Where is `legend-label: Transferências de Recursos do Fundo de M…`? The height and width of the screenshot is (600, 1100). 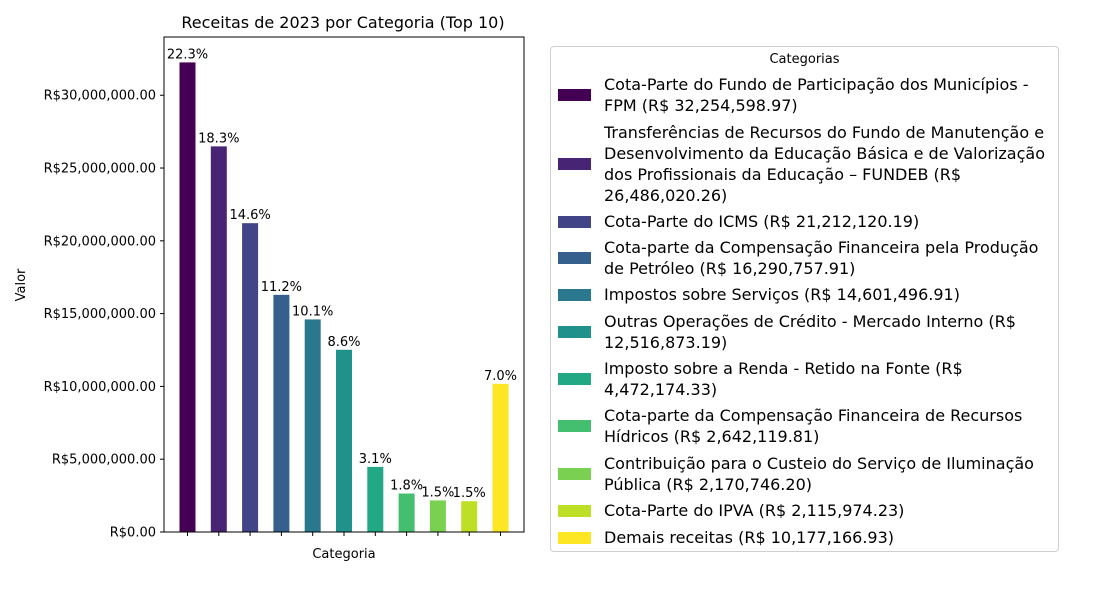
legend-label: Transferências de Recursos do Fundo de M… is located at coordinates (824, 164).